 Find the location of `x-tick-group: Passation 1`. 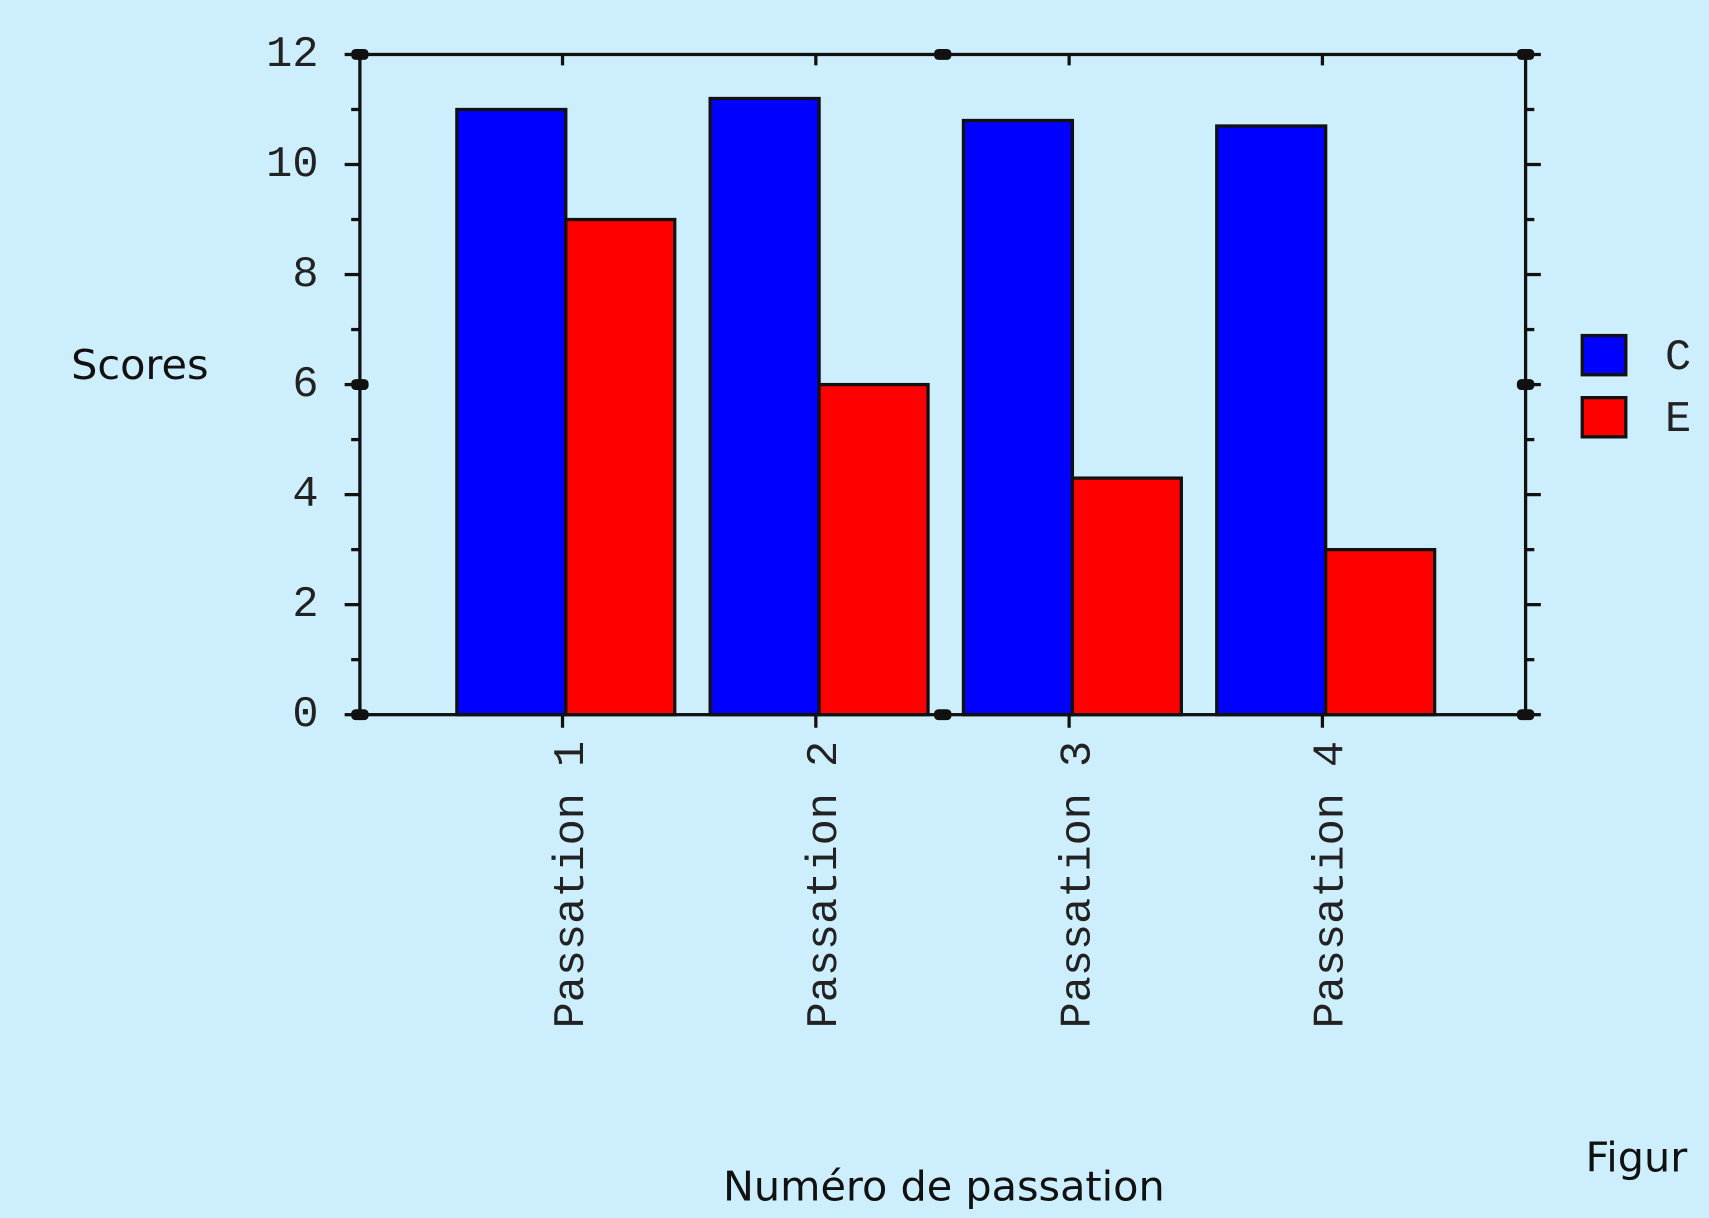

x-tick-group: Passation 1 is located at coordinates (572, 885).